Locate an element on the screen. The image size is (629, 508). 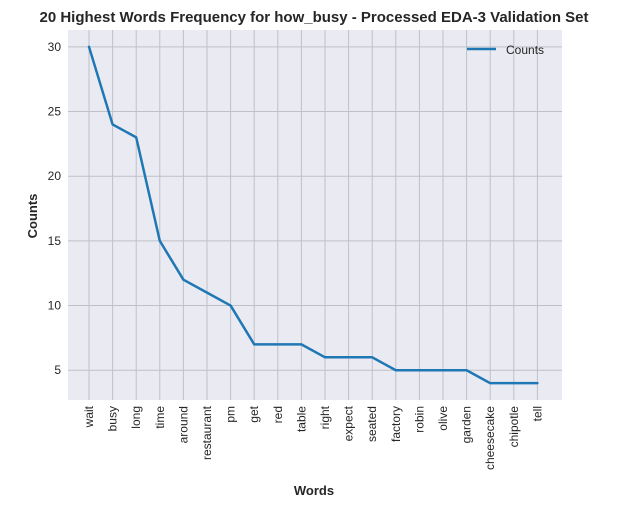
y-tick-label: 30 is located at coordinates (55, 47).